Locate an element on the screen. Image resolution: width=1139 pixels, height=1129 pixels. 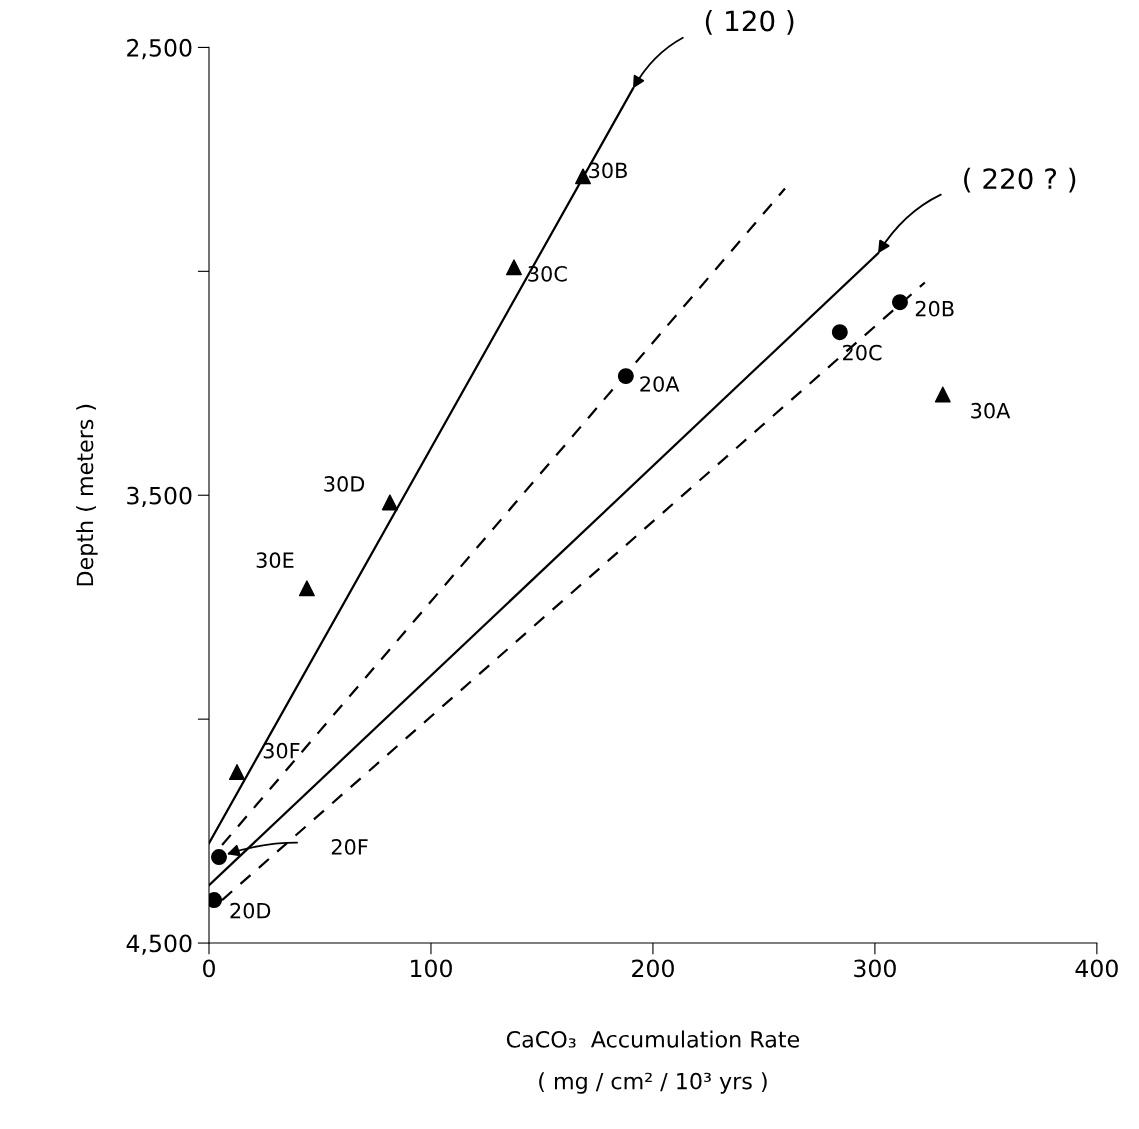
annotation: ( 120 ) is located at coordinates (749, 22).